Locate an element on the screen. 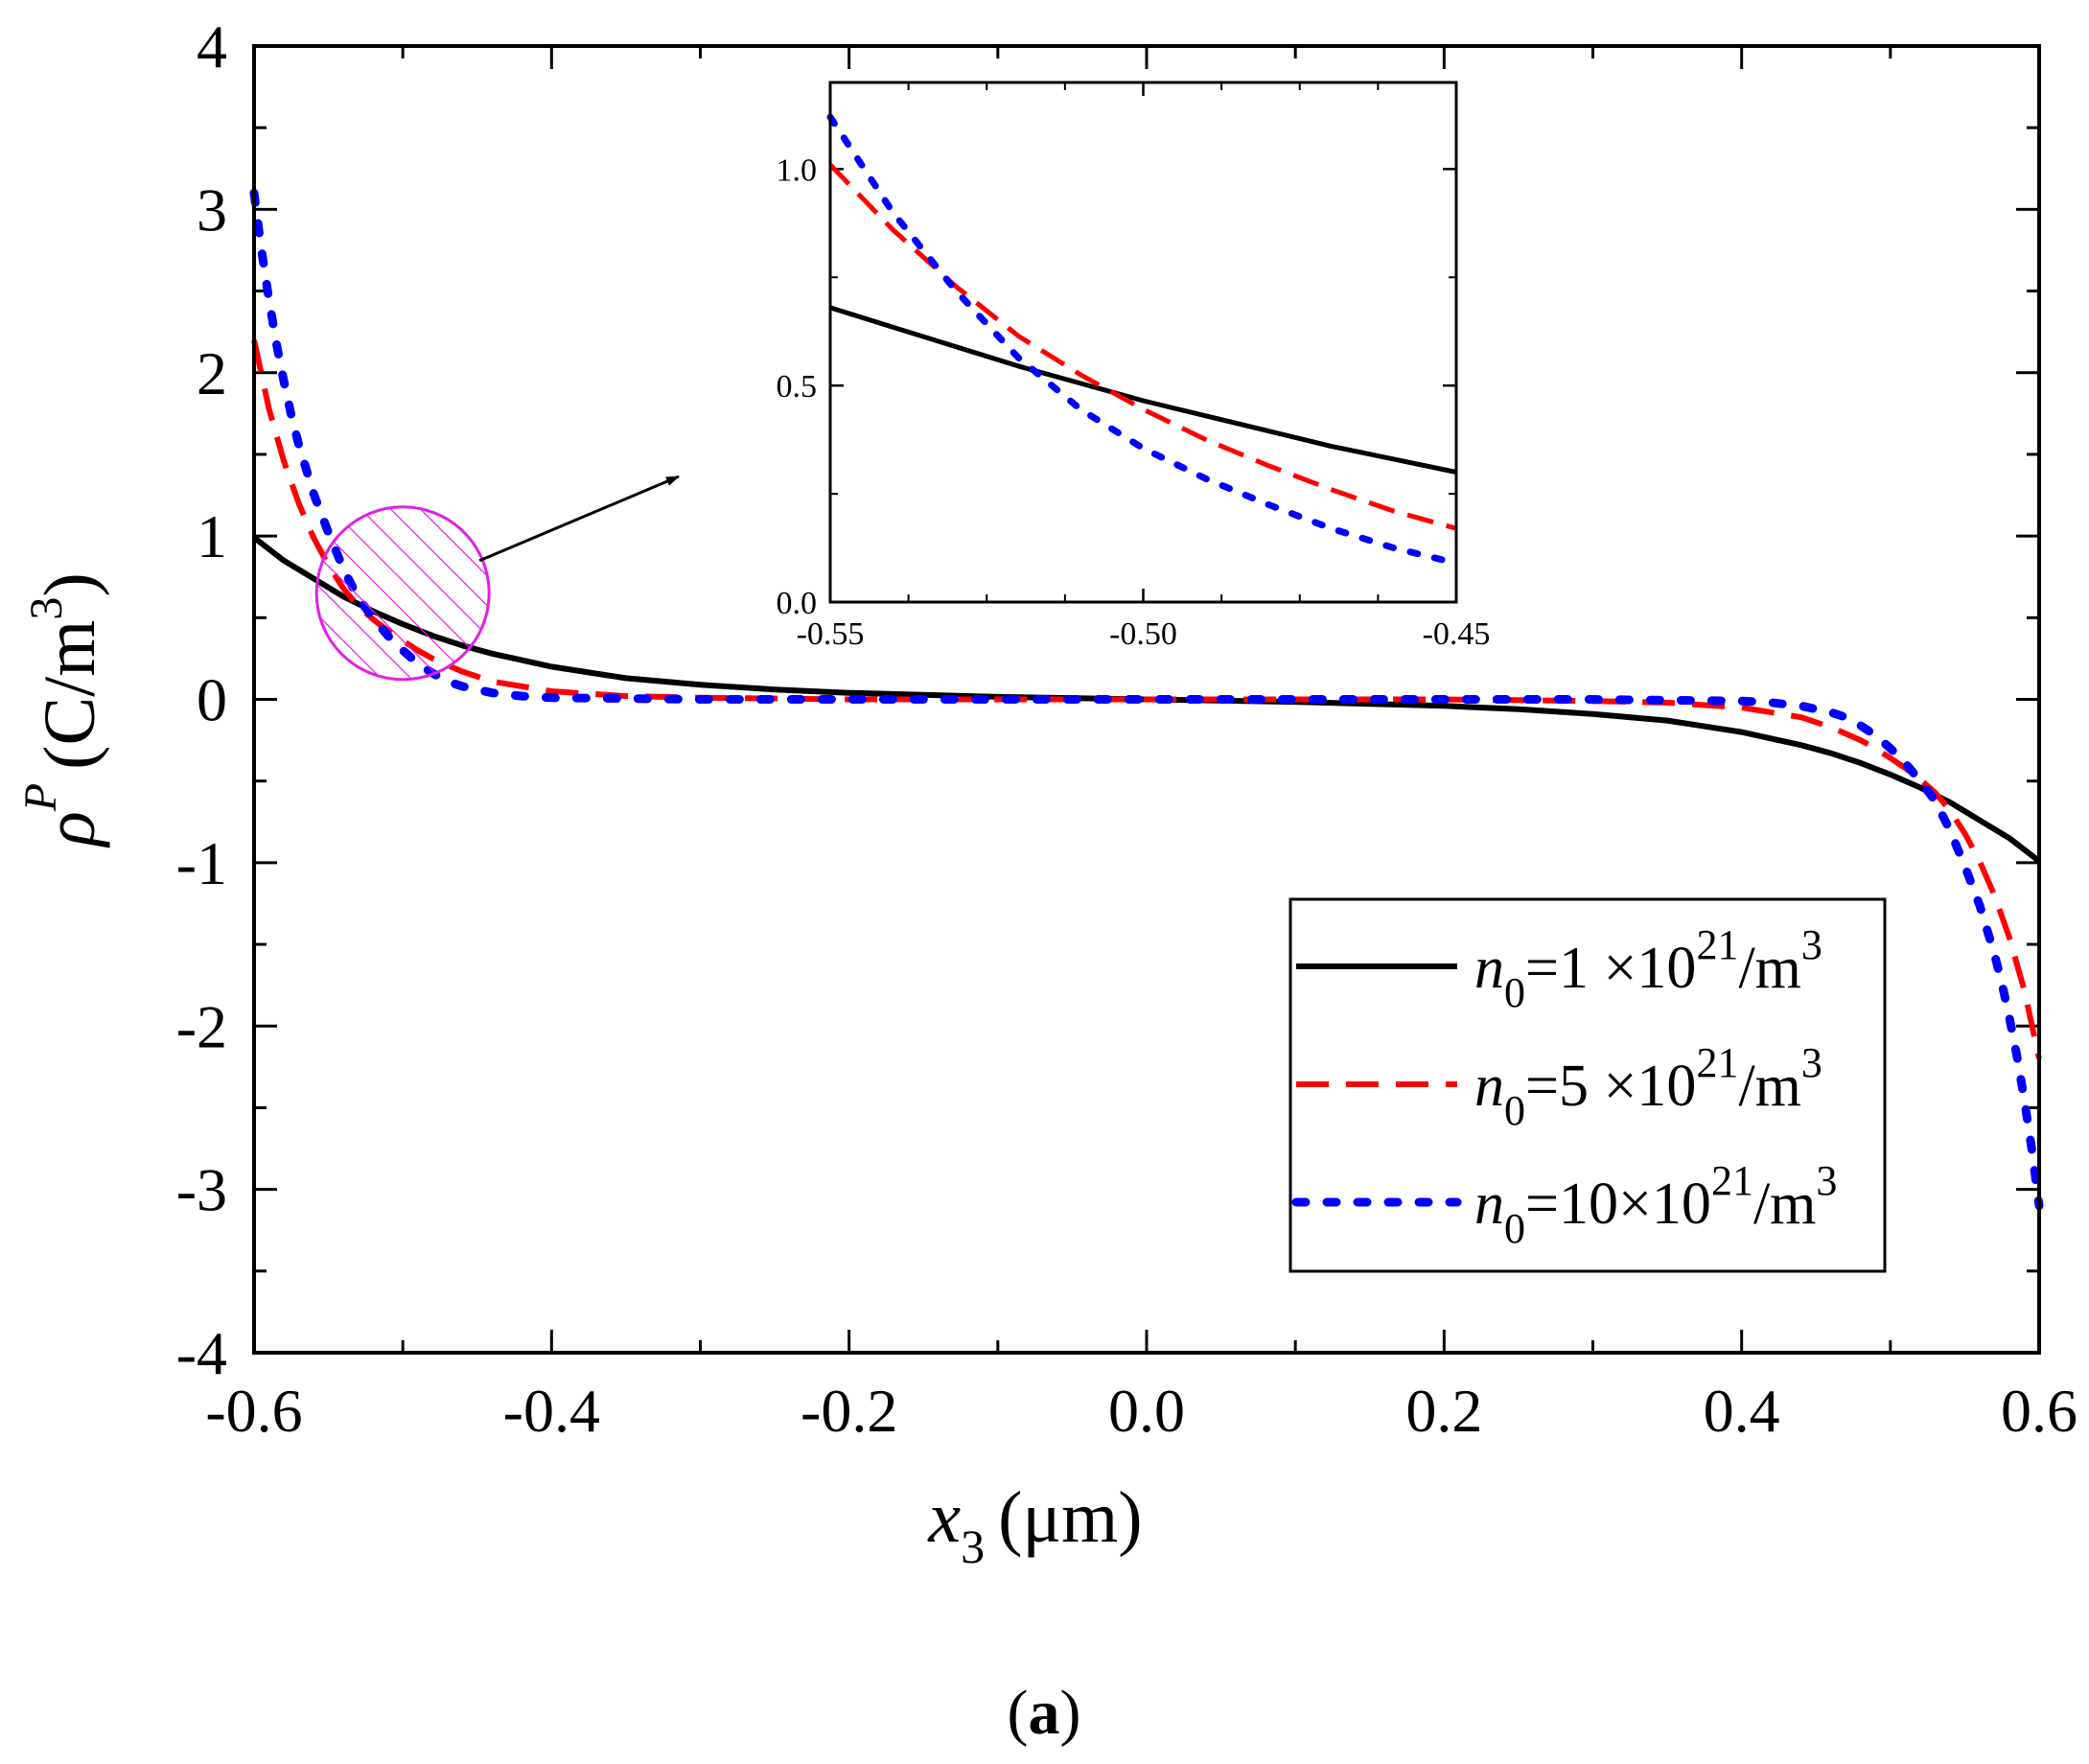 This screenshot has height=1764, width=2089. panel-label: (a) is located at coordinates (1044, 1713).